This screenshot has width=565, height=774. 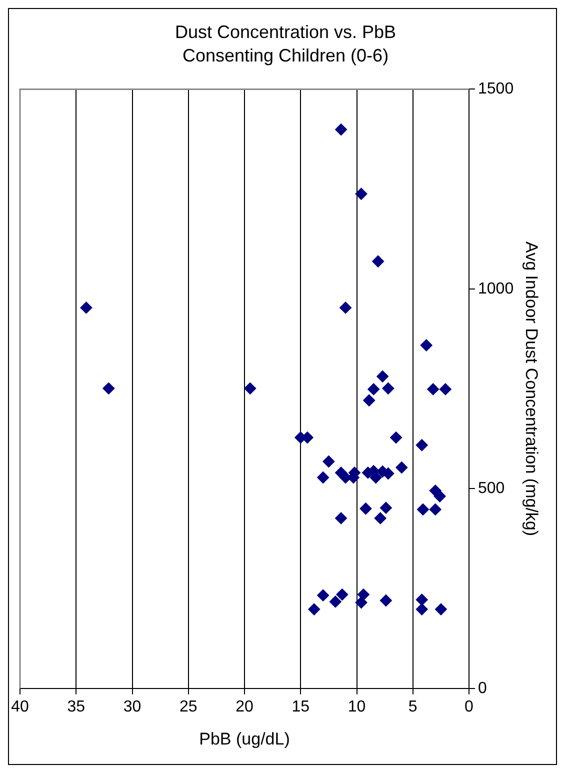 What do you see at coordinates (301, 707) in the screenshot?
I see `x-tick-label: 15` at bounding box center [301, 707].